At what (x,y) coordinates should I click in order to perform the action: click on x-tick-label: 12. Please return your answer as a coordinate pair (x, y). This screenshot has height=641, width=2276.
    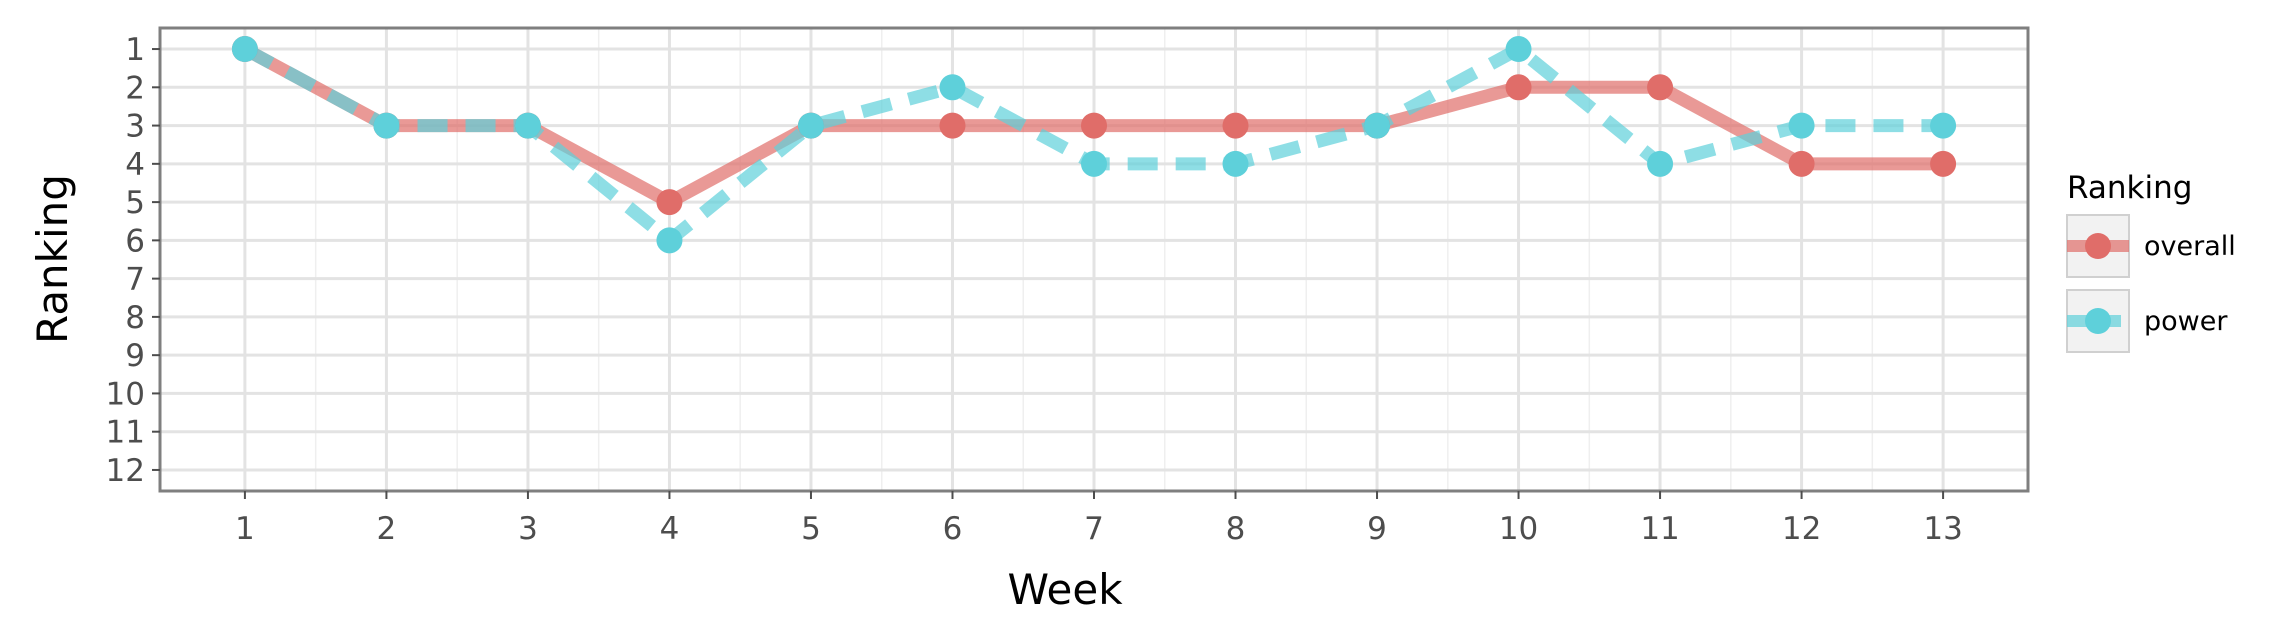
    Looking at the image, I should click on (1801, 529).